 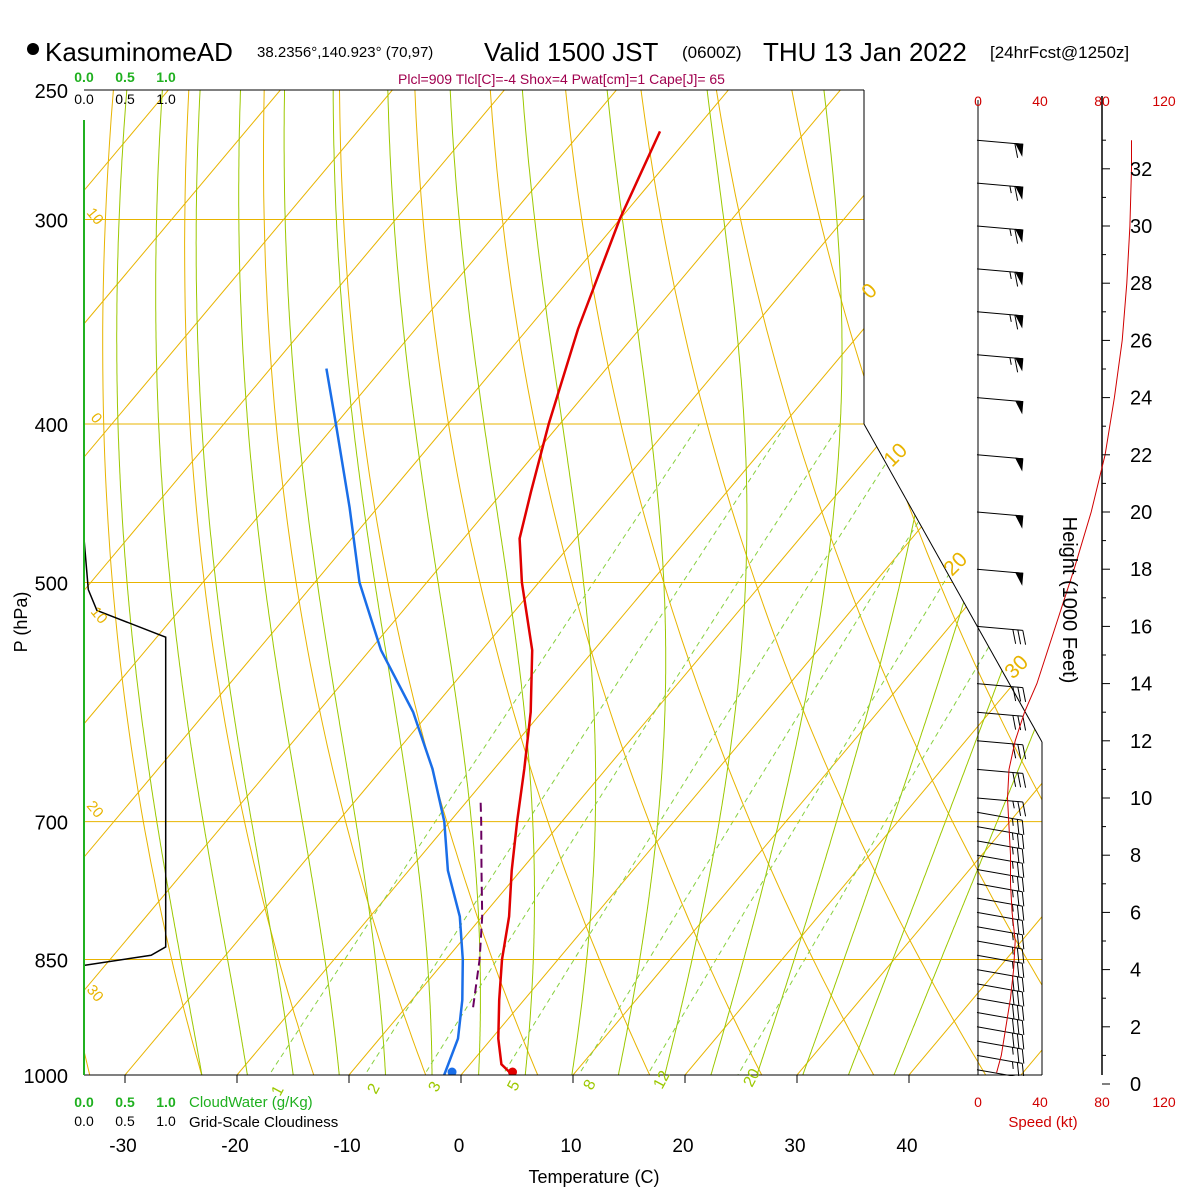 What do you see at coordinates (978, 101) in the screenshot?
I see `speed-tick-label-top: 0` at bounding box center [978, 101].